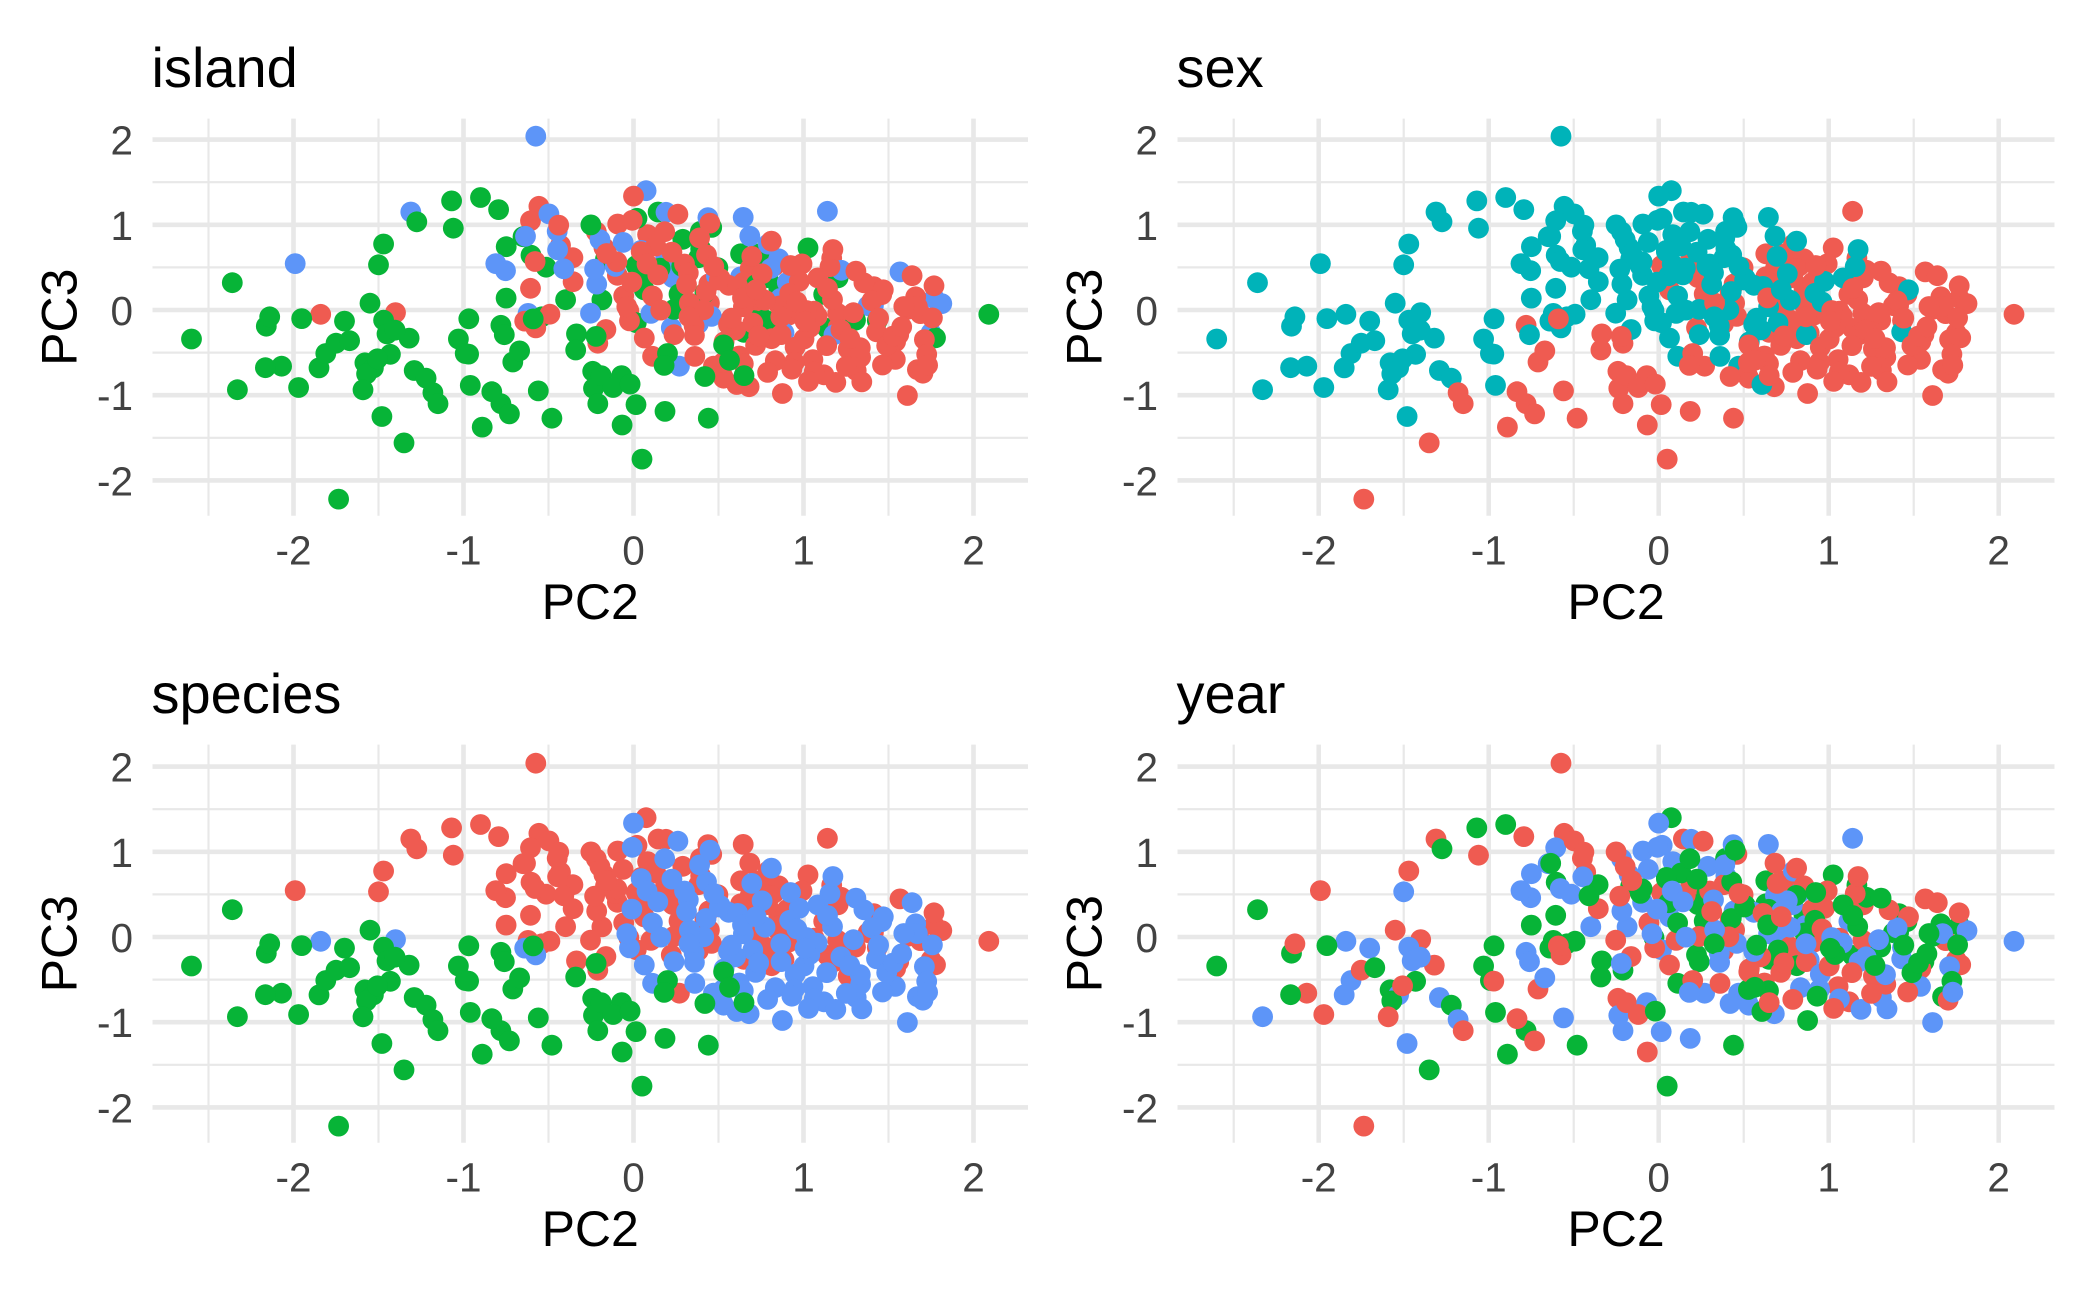  What do you see at coordinates (1220, 67) in the screenshot?
I see `svg-text: sex` at bounding box center [1220, 67].